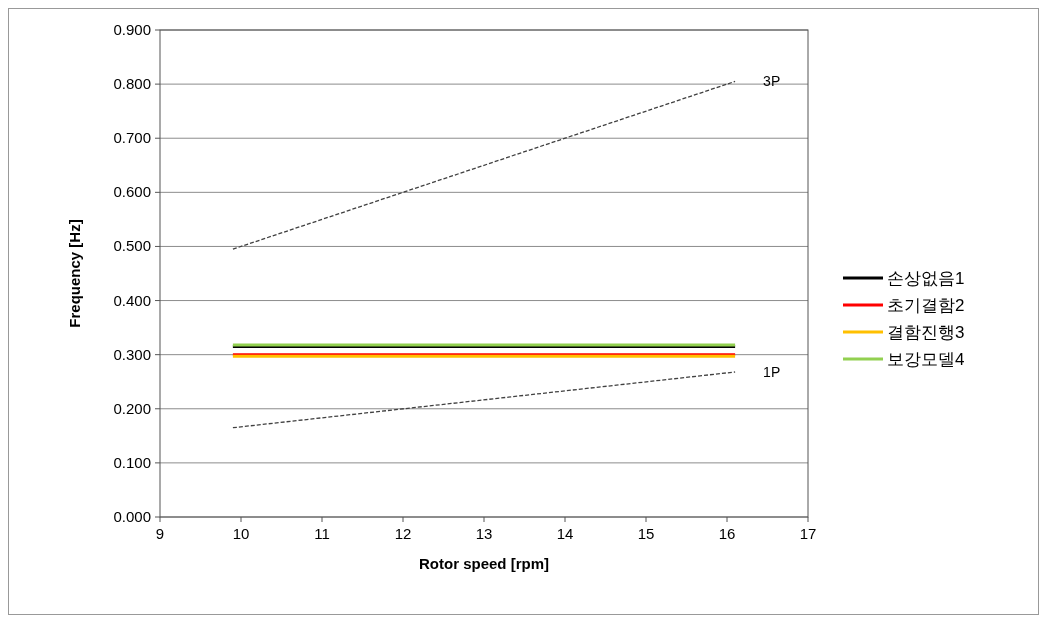 The width and height of the screenshot is (1047, 623). Describe the element at coordinates (926, 359) in the screenshot. I see `legend-label: 보강모델4` at that location.